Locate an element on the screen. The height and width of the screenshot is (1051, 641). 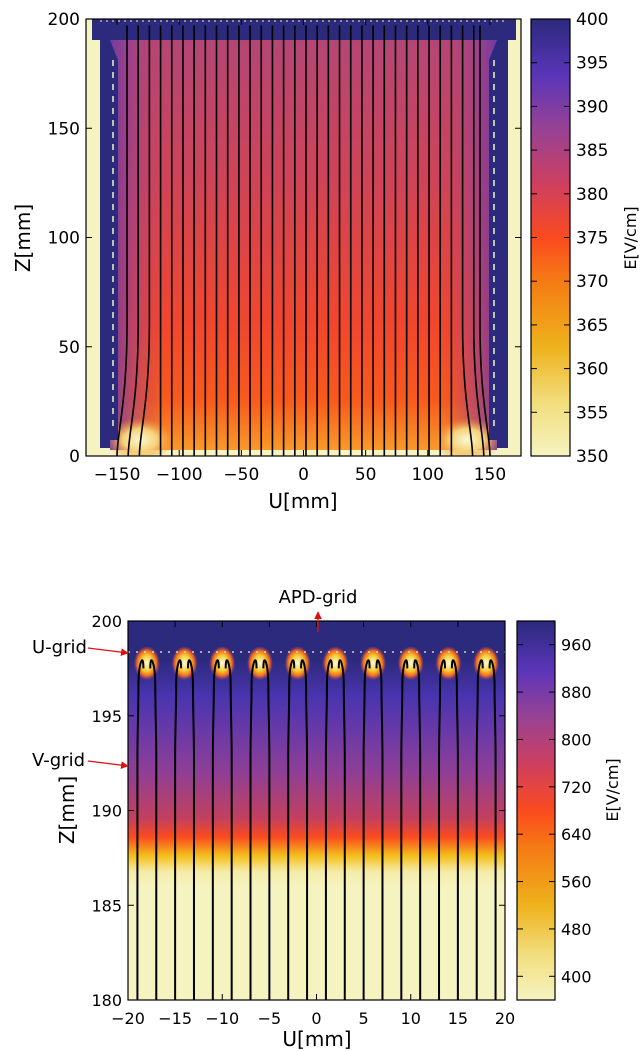
top-y-tick-label: 100 is located at coordinates (64, 239).